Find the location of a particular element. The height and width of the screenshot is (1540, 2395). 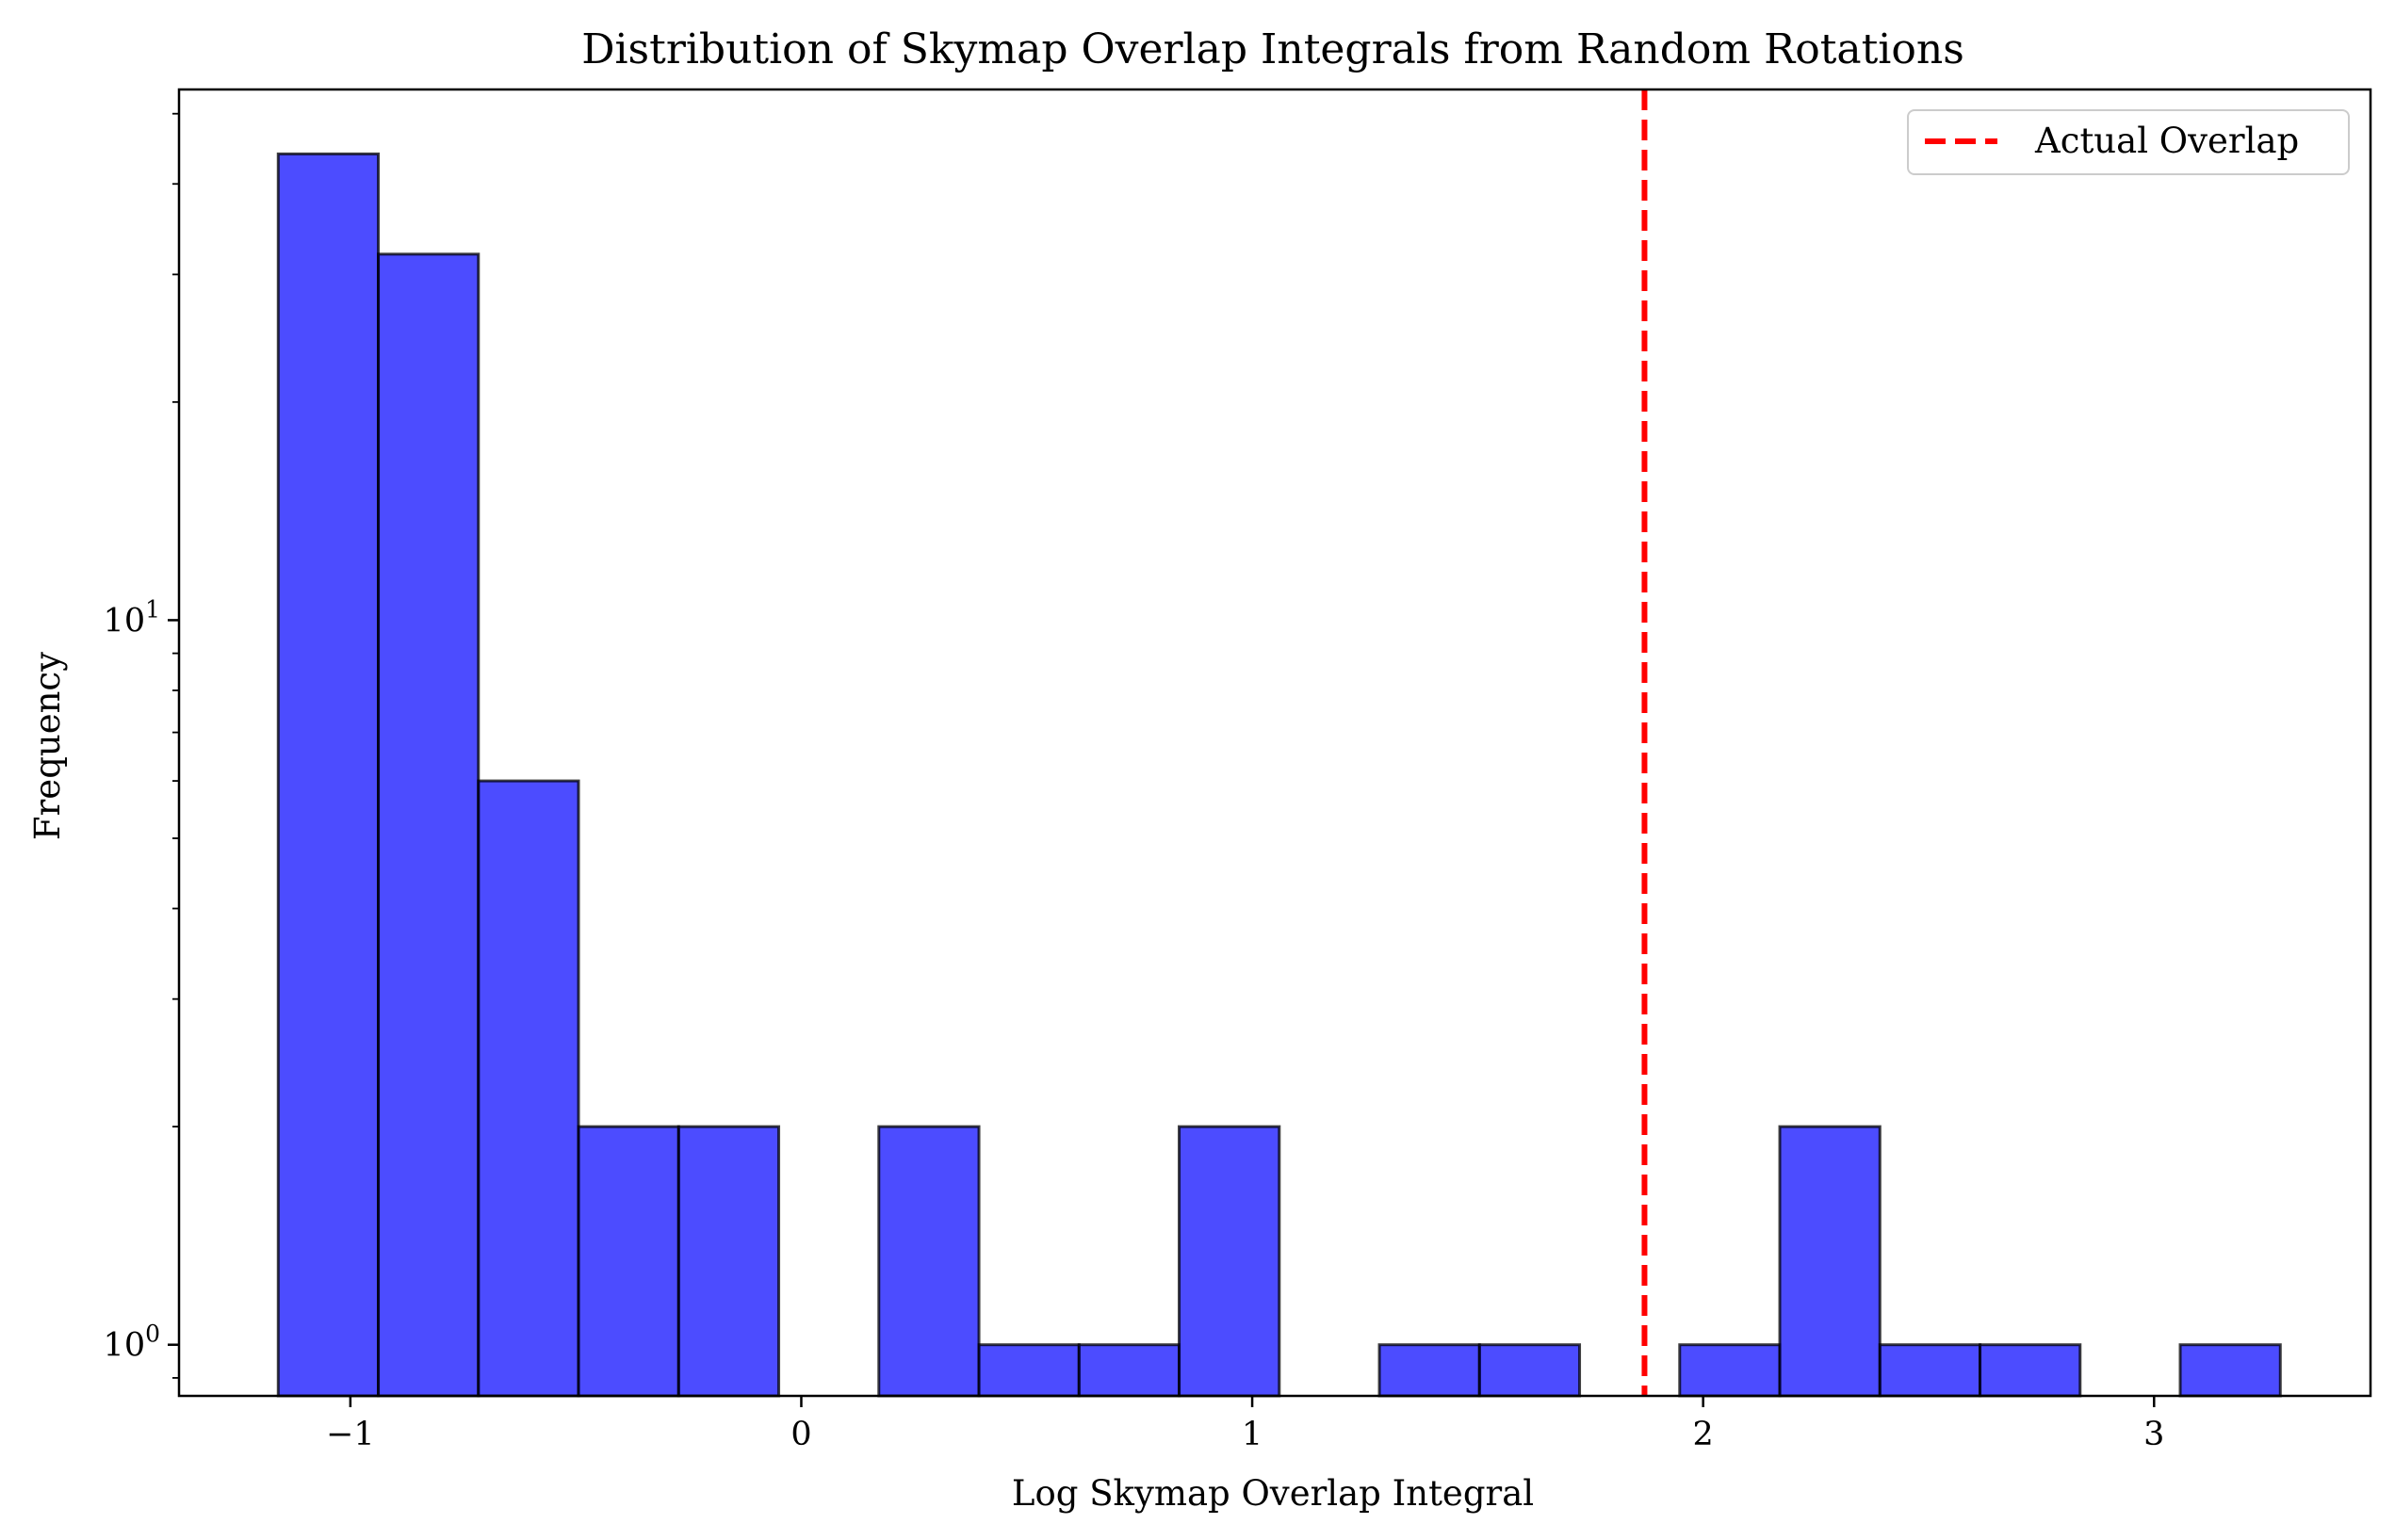

y-tick-label: 10¹ is located at coordinates (132, 618).